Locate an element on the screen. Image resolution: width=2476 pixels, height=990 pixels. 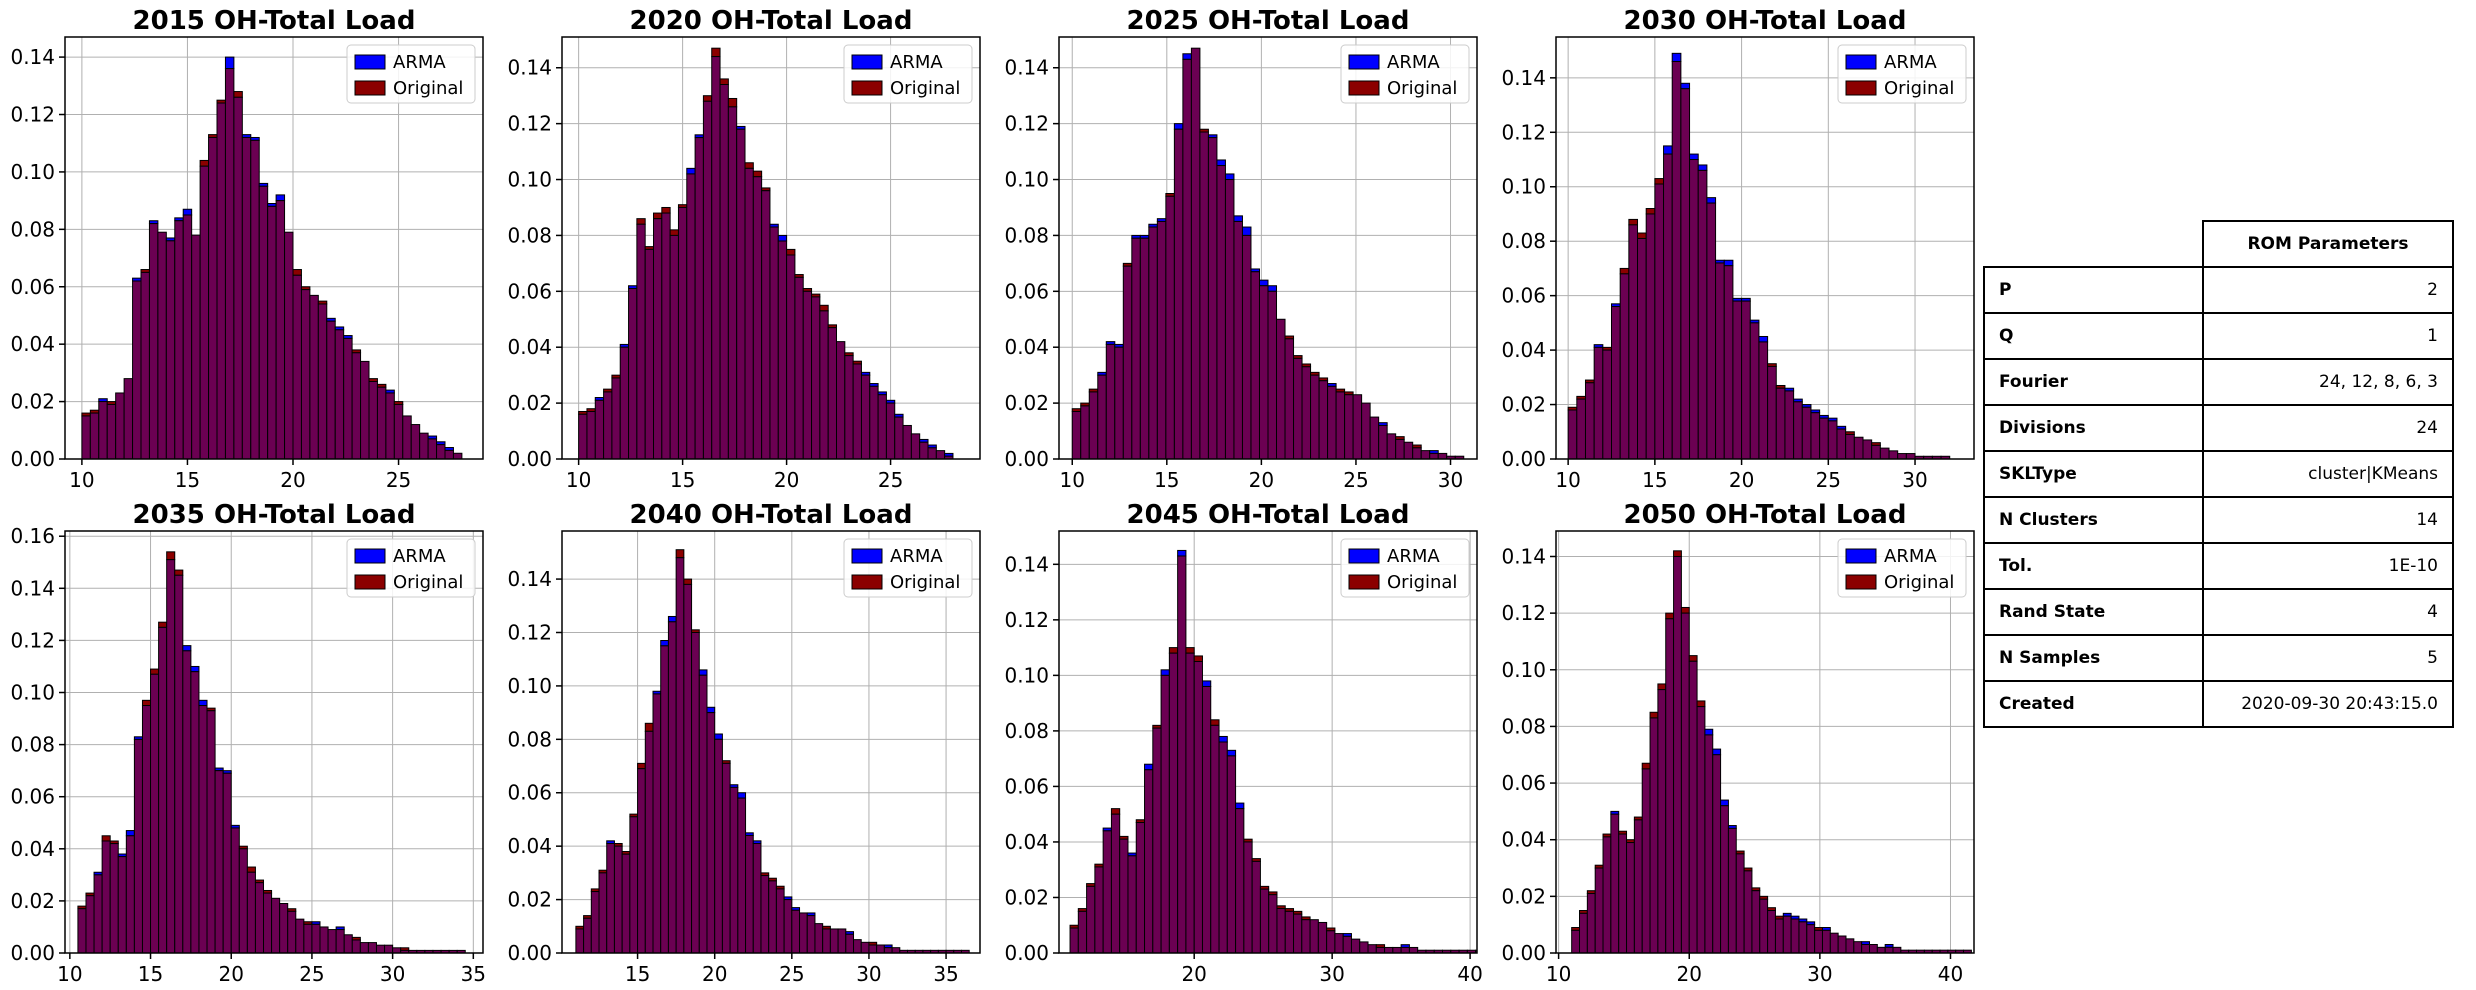
param-key: P is located at coordinates (2093, 290).